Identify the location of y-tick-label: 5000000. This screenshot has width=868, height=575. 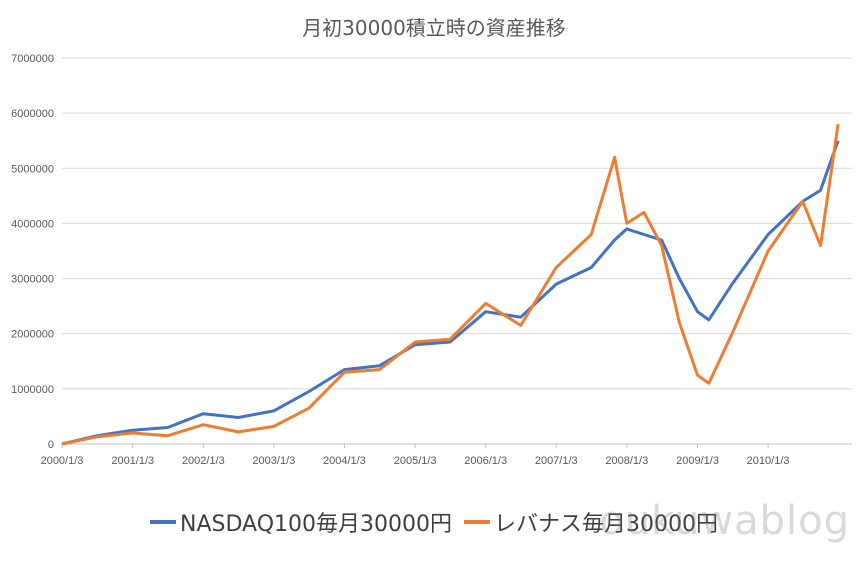
(32, 169).